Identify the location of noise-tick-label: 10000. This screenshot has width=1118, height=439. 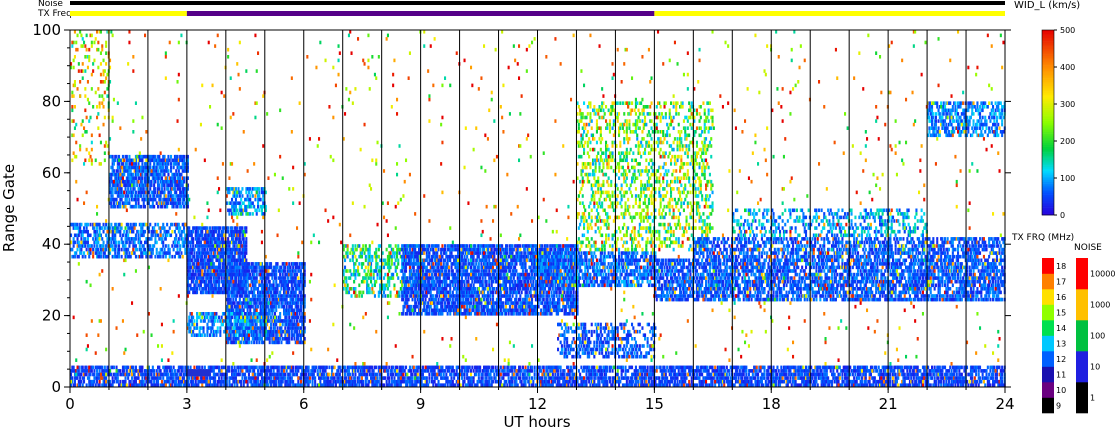
(1102, 274).